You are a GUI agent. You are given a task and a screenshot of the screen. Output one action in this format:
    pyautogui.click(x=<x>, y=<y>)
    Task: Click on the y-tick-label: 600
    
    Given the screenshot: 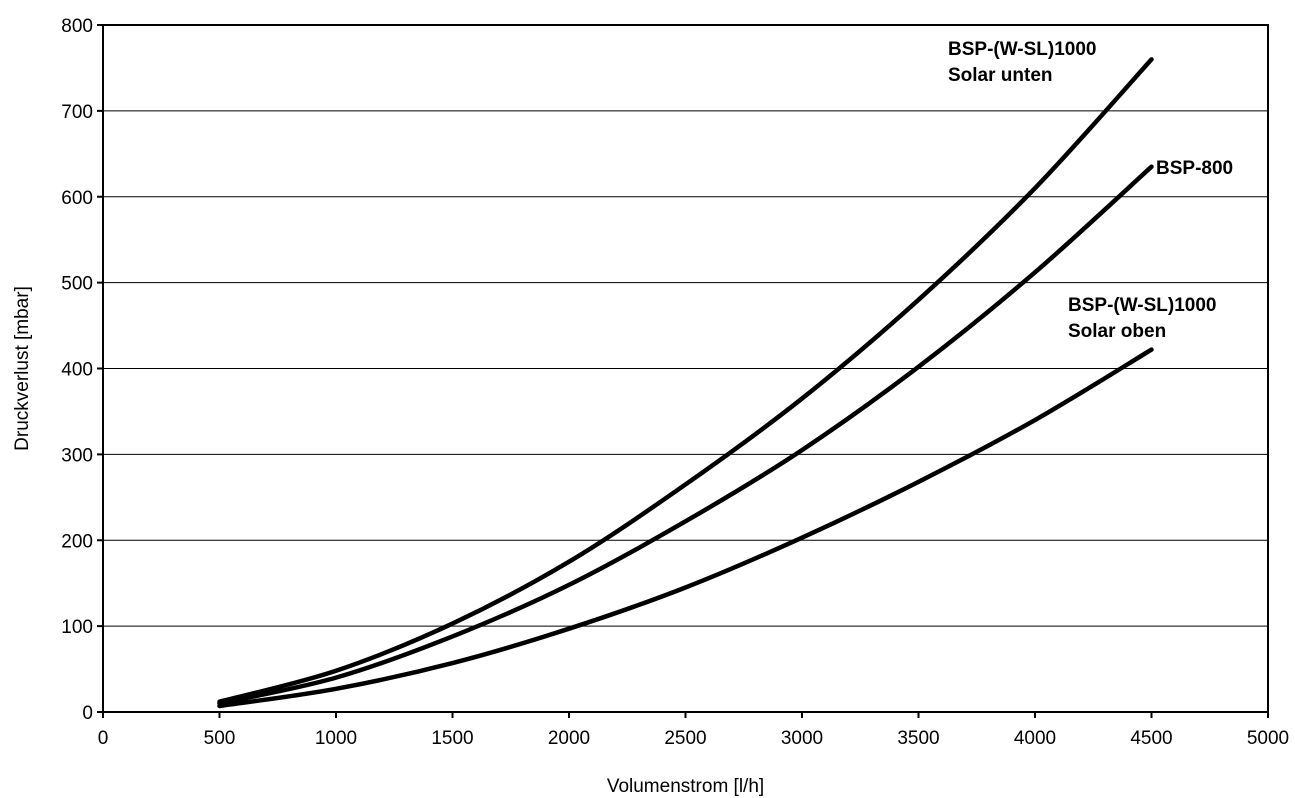 What is the action you would take?
    pyautogui.click(x=77, y=198)
    